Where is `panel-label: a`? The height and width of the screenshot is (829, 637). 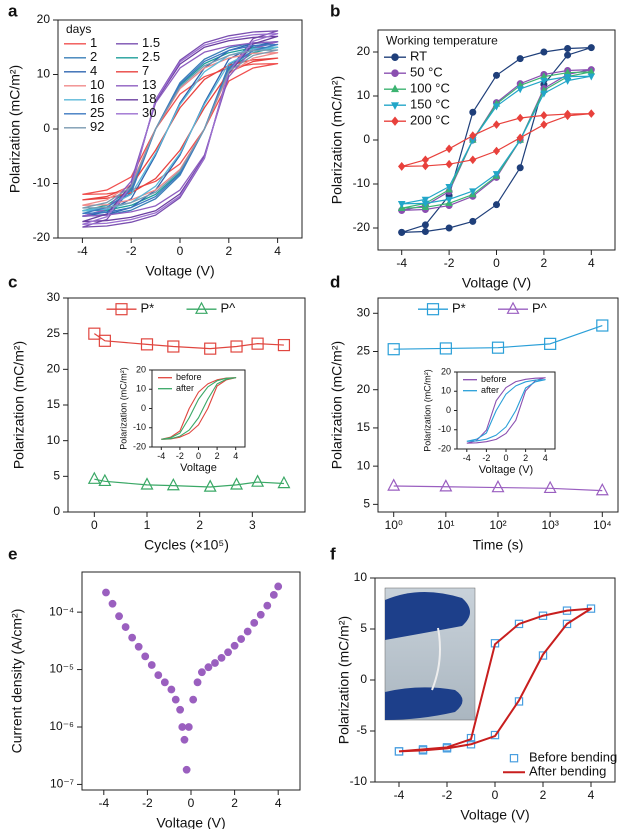 panel-label: a is located at coordinates (13, 10).